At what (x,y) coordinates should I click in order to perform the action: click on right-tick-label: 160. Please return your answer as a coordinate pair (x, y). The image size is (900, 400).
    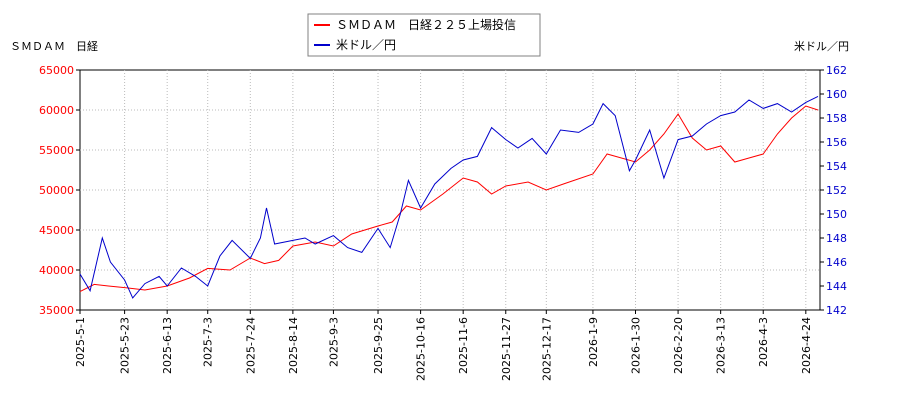
    Looking at the image, I should click on (836, 94).